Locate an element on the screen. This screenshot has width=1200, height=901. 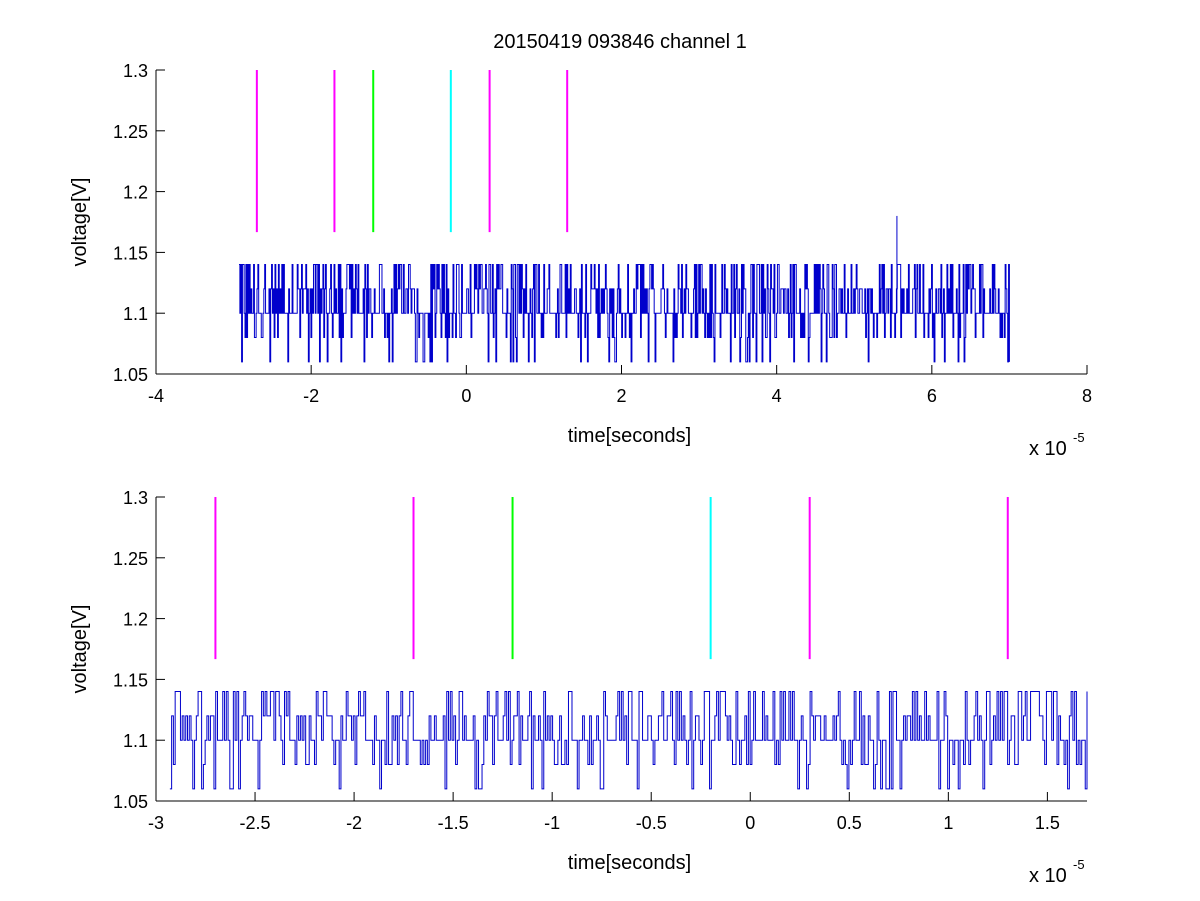
x-tick-label: 1.5 is located at coordinates (1047, 823).